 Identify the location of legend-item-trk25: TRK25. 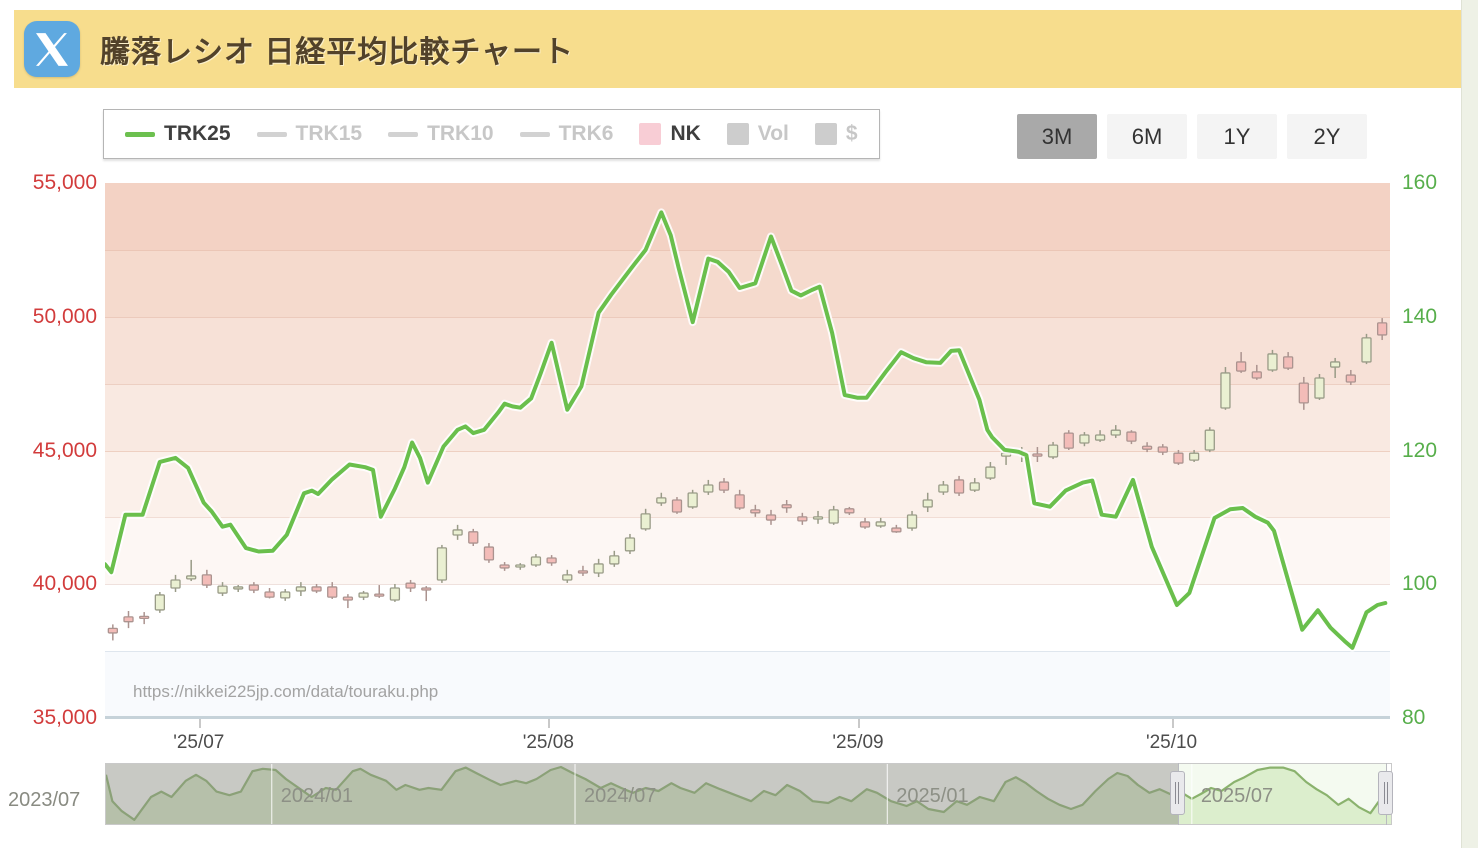
(178, 134).